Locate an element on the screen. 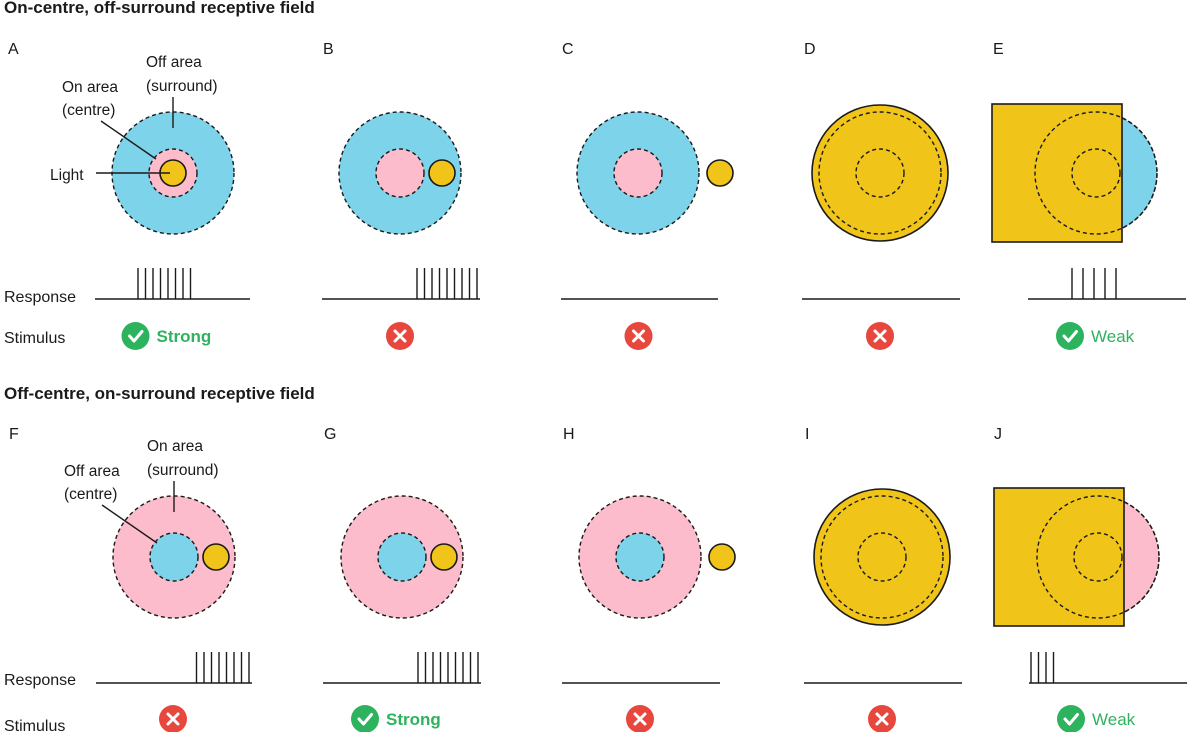 The height and width of the screenshot is (737, 1188). cross-mark-c is located at coordinates (638, 336).